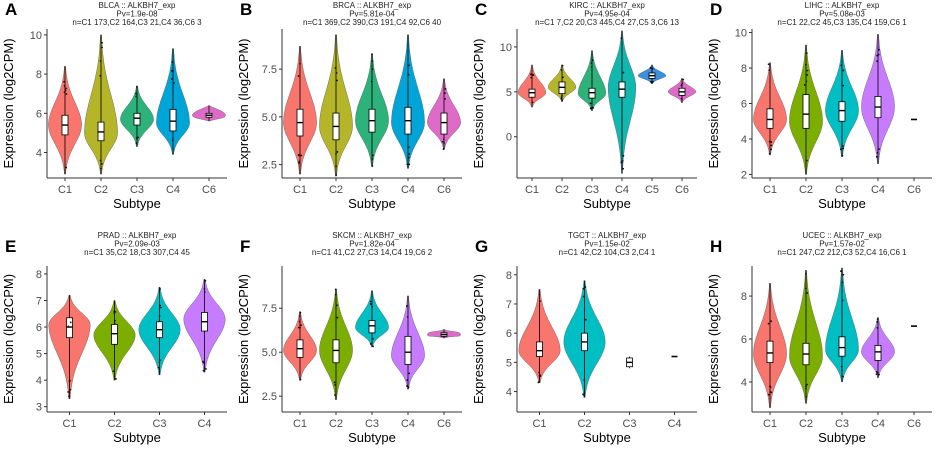 The width and height of the screenshot is (941, 451). What do you see at coordinates (137, 22) in the screenshot?
I see `panel-counts: n=C1 173,C2 164,C3 21,C4 36,C6 3` at bounding box center [137, 22].